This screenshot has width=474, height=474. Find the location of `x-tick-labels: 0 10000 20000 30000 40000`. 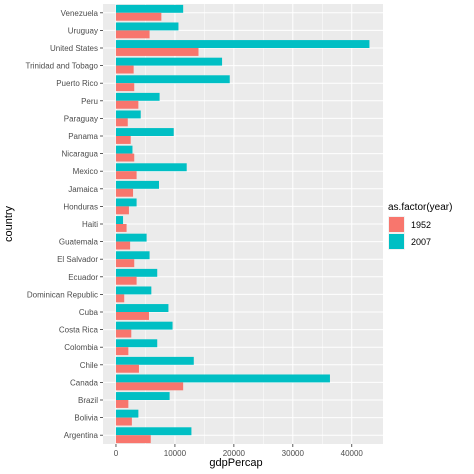

x-tick-labels: 0 10000 20000 30000 40000 is located at coordinates (239, 451).